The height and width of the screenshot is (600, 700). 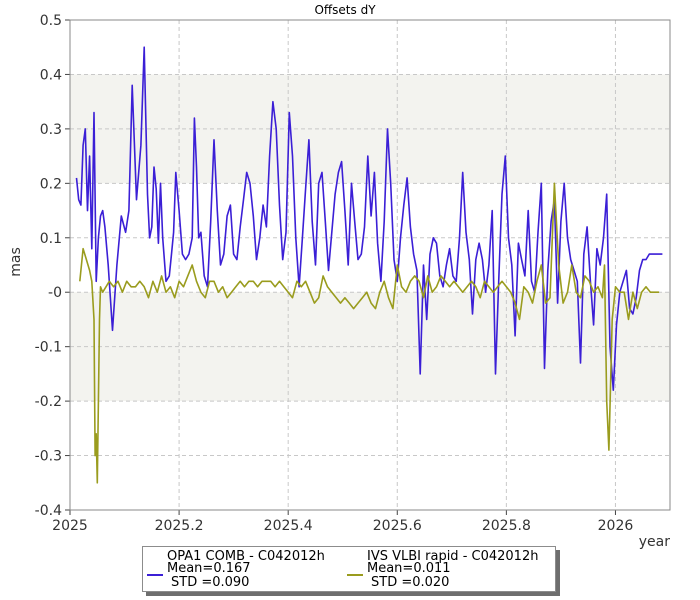 What do you see at coordinates (51, 184) in the screenshot?
I see `y-tick-label: 0.2` at bounding box center [51, 184].